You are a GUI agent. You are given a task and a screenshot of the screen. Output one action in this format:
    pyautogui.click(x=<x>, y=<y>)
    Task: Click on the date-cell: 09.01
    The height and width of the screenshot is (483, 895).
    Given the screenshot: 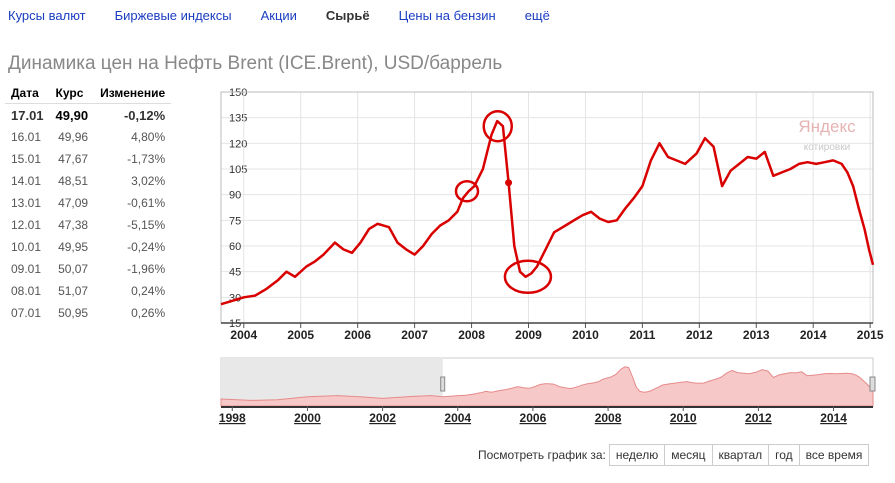 What is the action you would take?
    pyautogui.click(x=26, y=269)
    